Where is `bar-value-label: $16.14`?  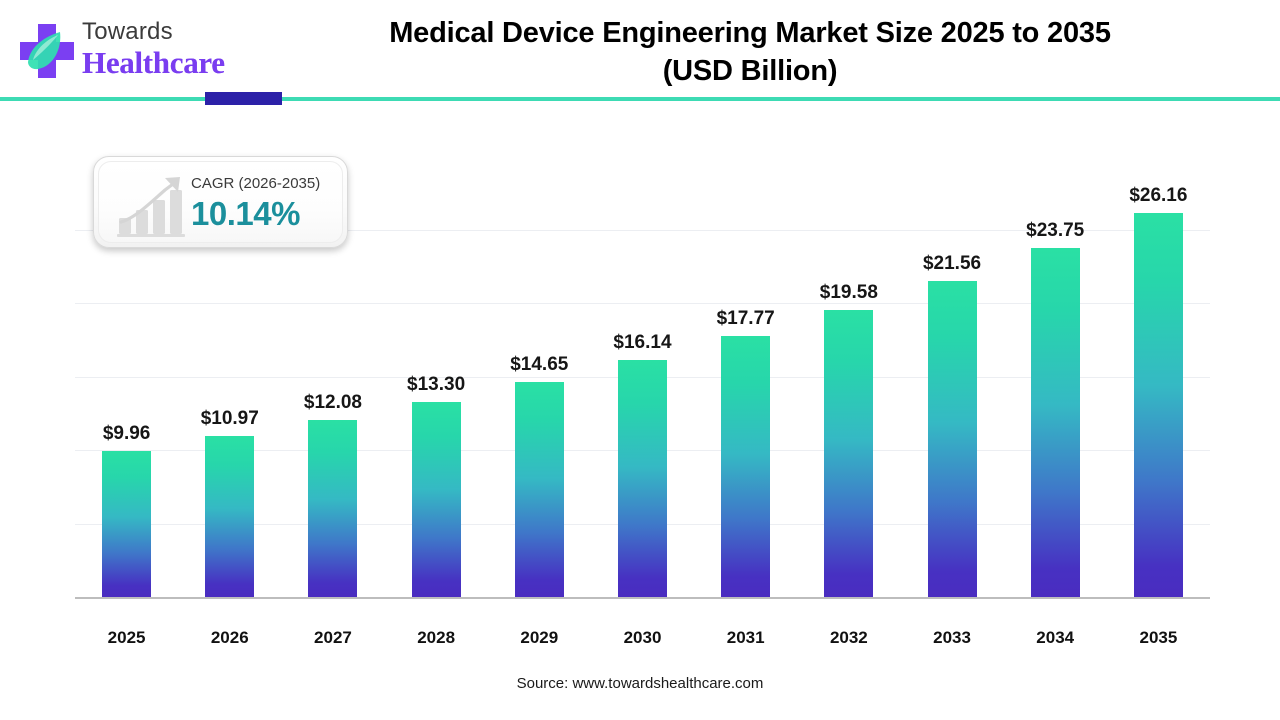 bar-value-label: $16.14 is located at coordinates (642, 343).